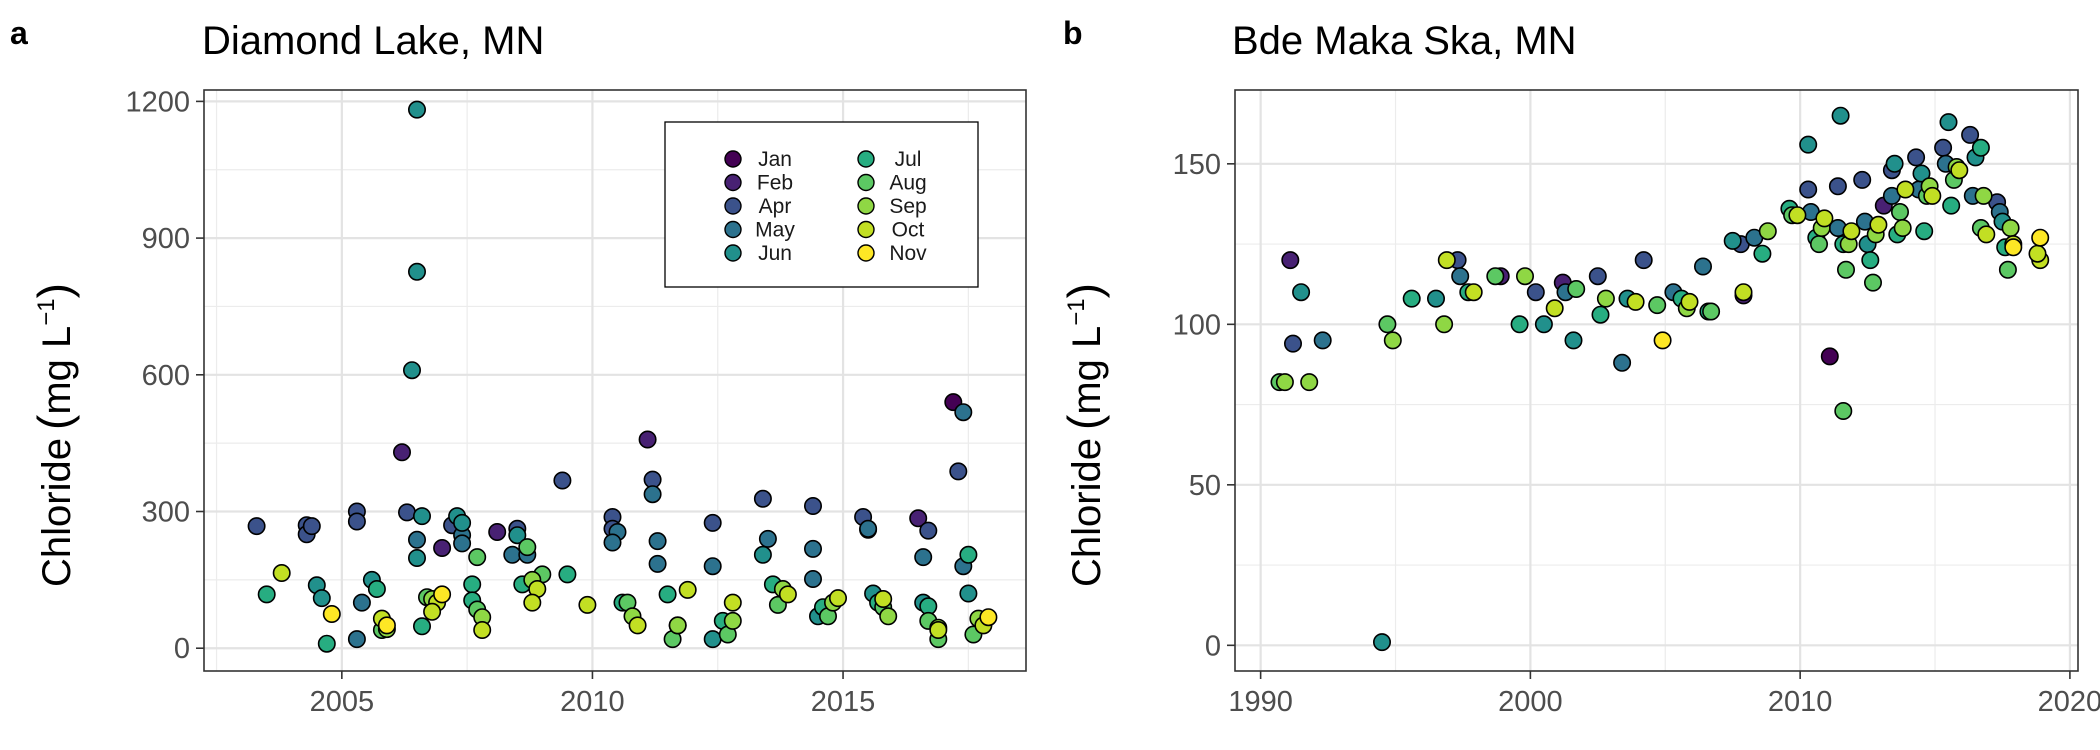 The image size is (2100, 750). What do you see at coordinates (592, 702) in the screenshot?
I see `x-tick-label: 2010` at bounding box center [592, 702].